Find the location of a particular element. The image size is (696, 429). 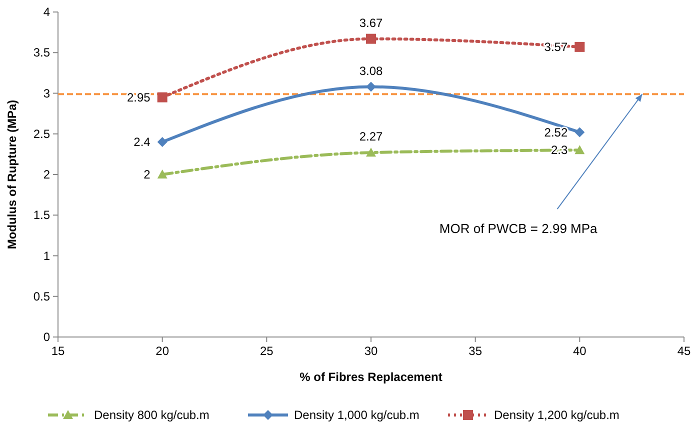

data-label: 2.52 is located at coordinates (556, 132).